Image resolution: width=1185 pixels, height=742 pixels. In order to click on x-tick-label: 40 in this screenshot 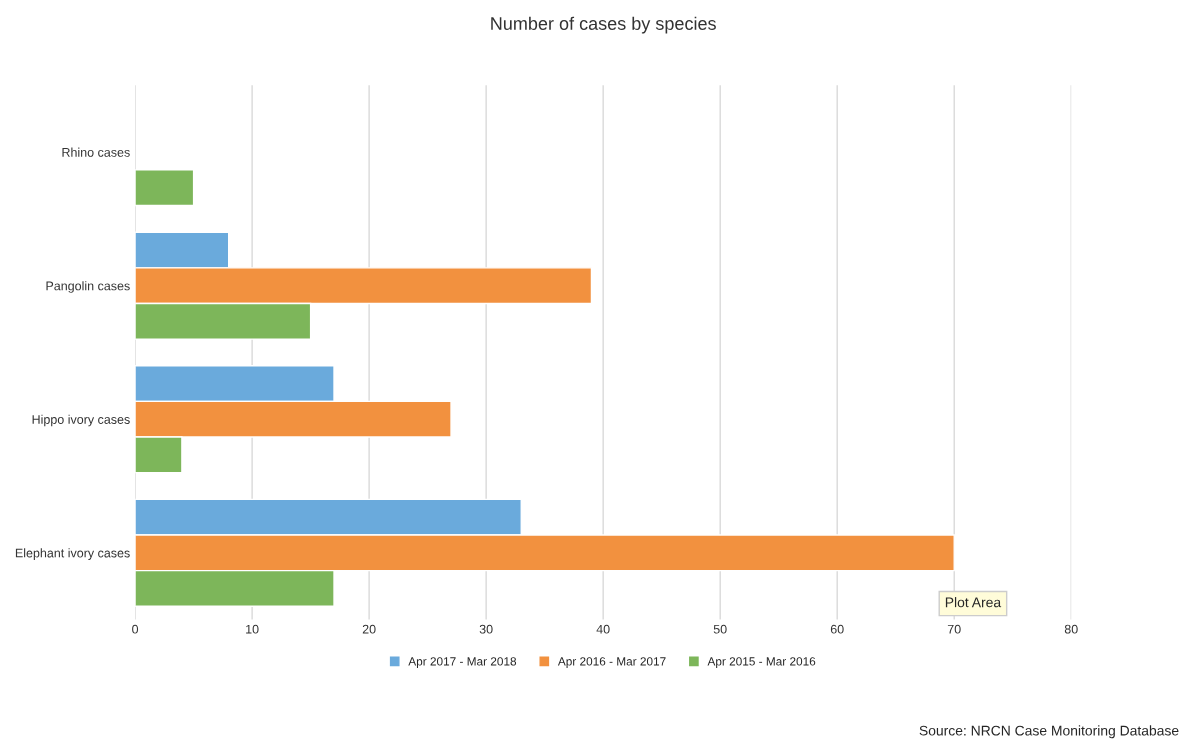, I will do `click(603, 629)`.